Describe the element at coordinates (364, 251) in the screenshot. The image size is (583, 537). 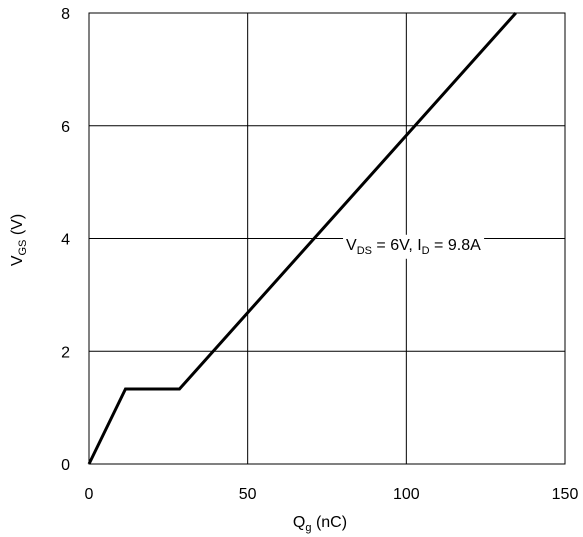
I see `annotation-subscript: DS` at that location.